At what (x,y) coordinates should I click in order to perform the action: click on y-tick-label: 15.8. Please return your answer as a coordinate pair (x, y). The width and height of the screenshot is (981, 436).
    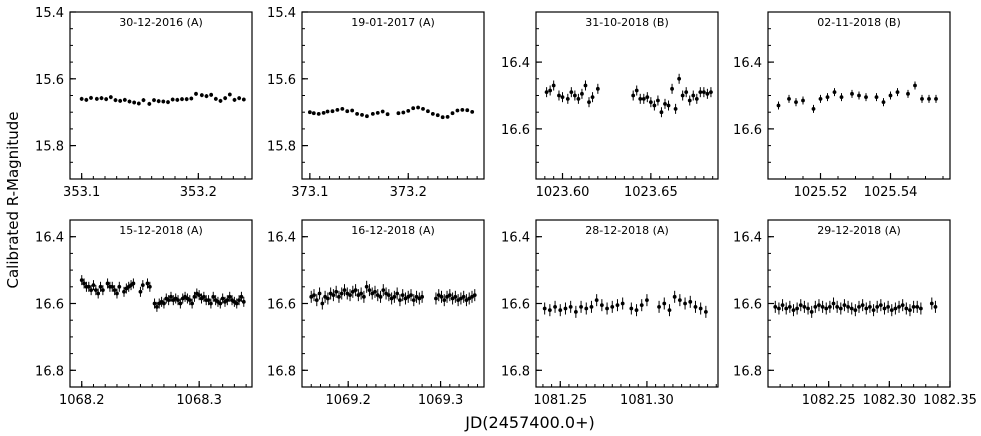
    Looking at the image, I should click on (281, 147).